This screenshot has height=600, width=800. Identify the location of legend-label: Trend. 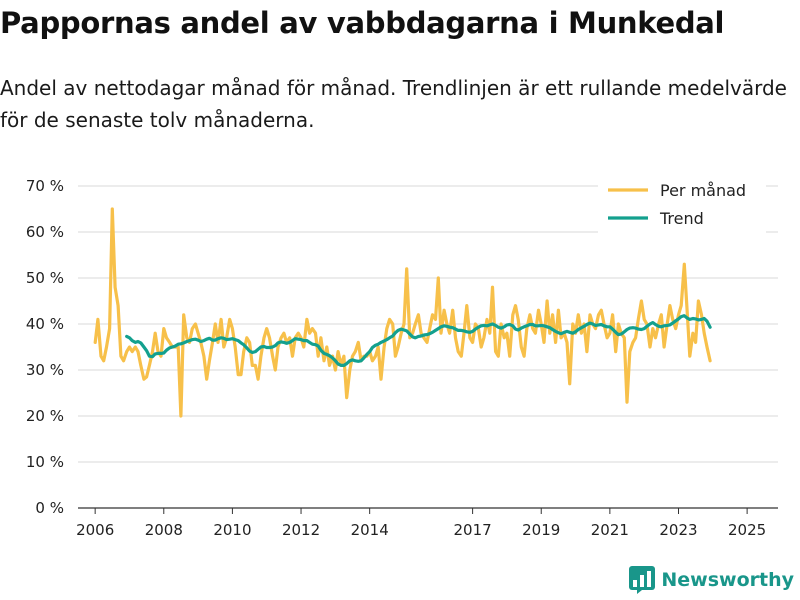
(681, 218).